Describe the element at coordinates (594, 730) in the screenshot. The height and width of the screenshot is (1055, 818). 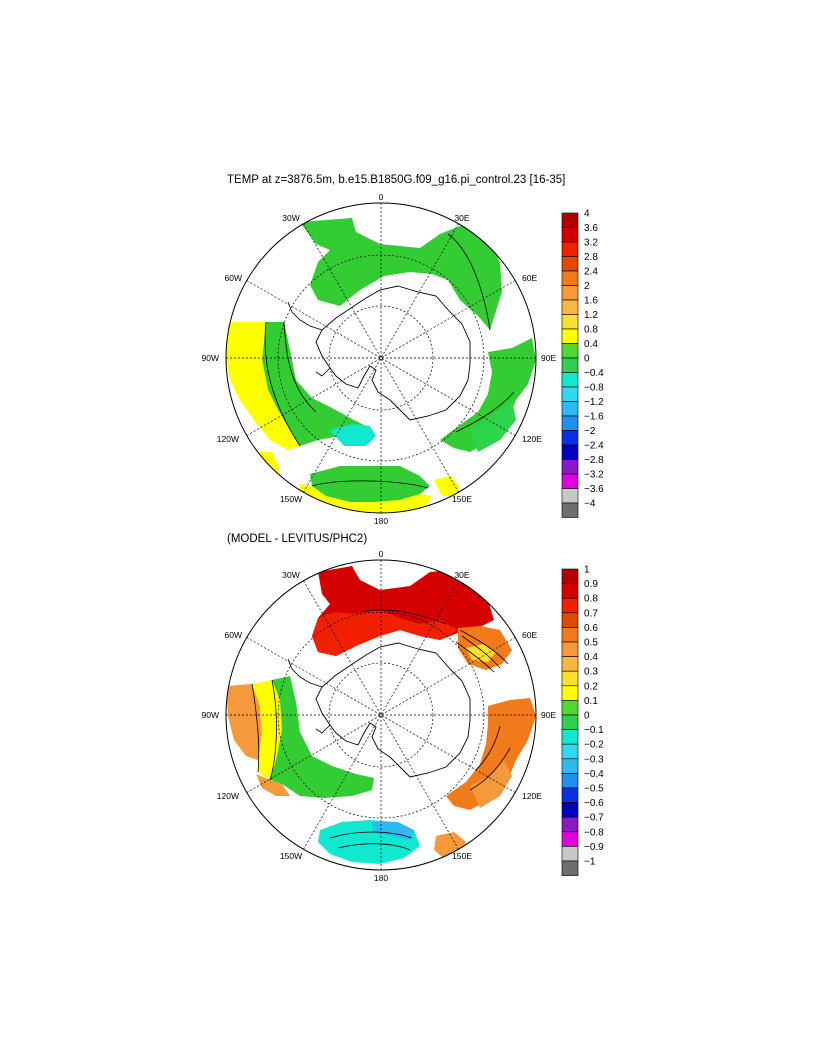
I see `colorbar-label: −0.1` at that location.